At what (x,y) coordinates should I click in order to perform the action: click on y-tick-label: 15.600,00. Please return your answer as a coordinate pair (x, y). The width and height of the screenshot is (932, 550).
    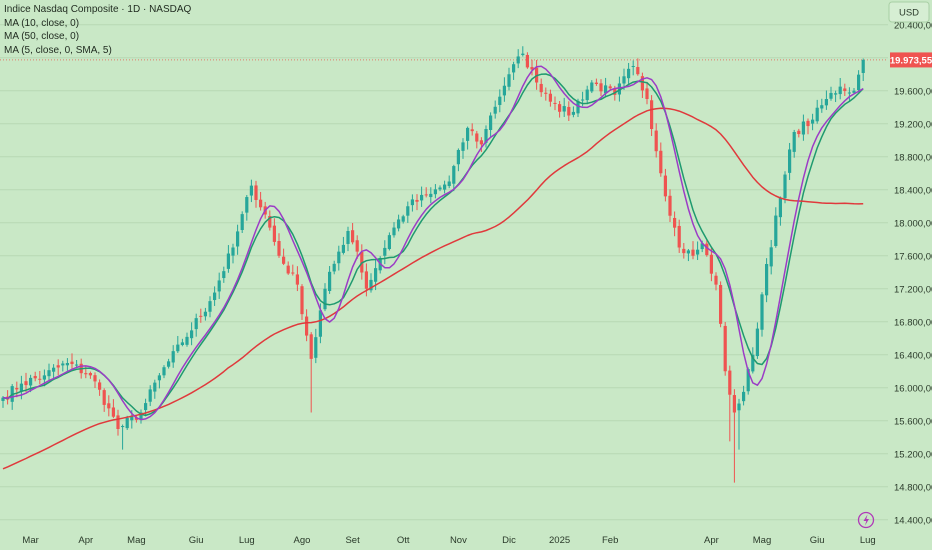
    Looking at the image, I should click on (913, 421).